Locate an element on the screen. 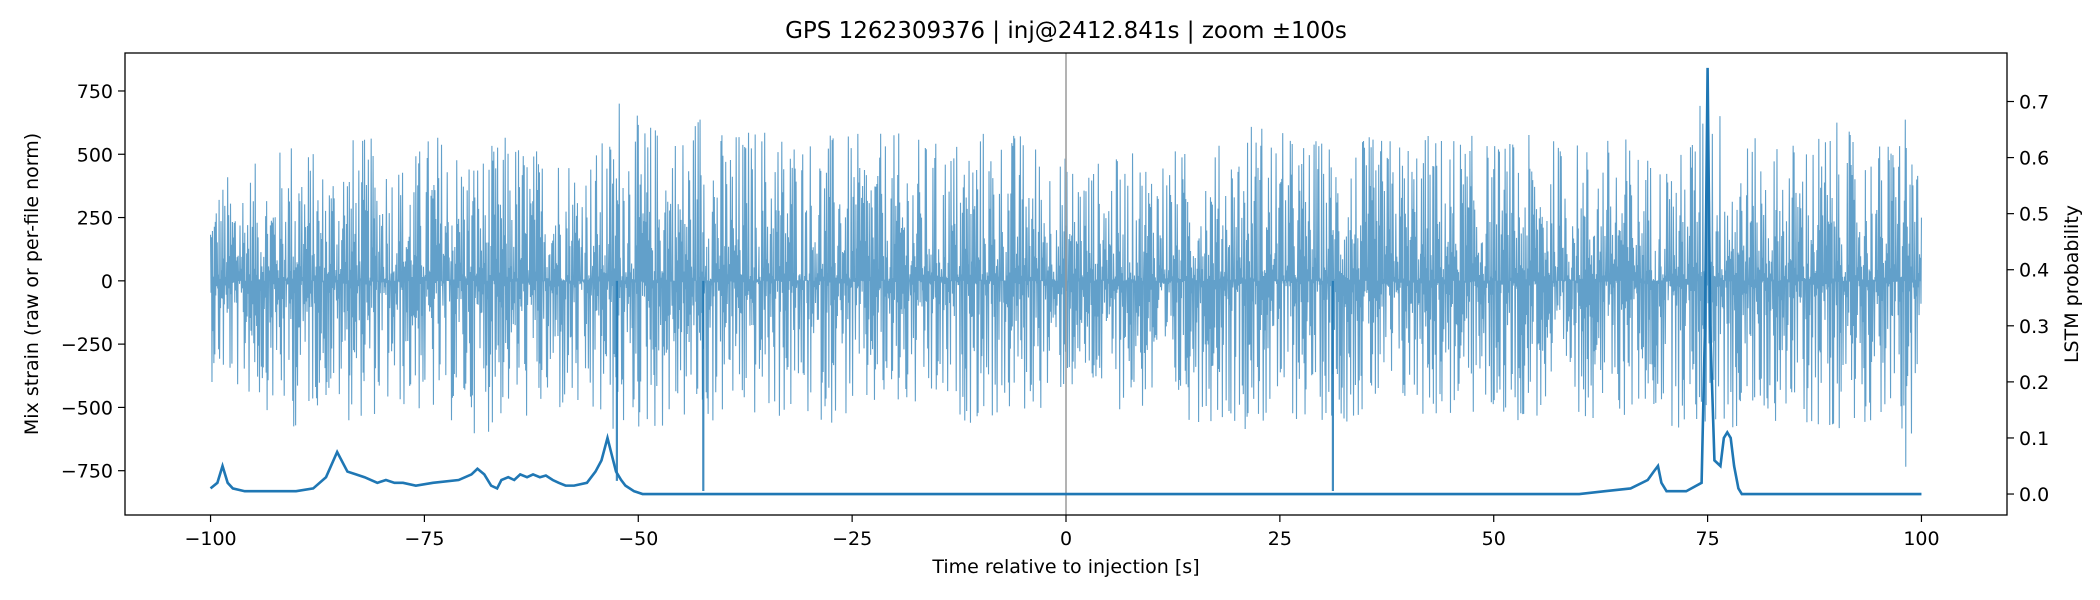 This screenshot has width=2100, height=600. x-axis: −100 −75 −50 −25 0 25 50 75 100 is located at coordinates (1062, 532).